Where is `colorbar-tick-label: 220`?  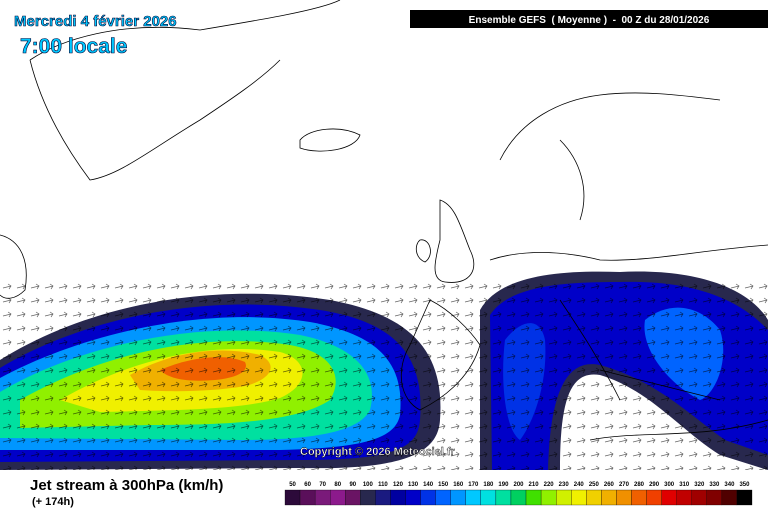 colorbar-tick-label: 220 is located at coordinates (549, 485).